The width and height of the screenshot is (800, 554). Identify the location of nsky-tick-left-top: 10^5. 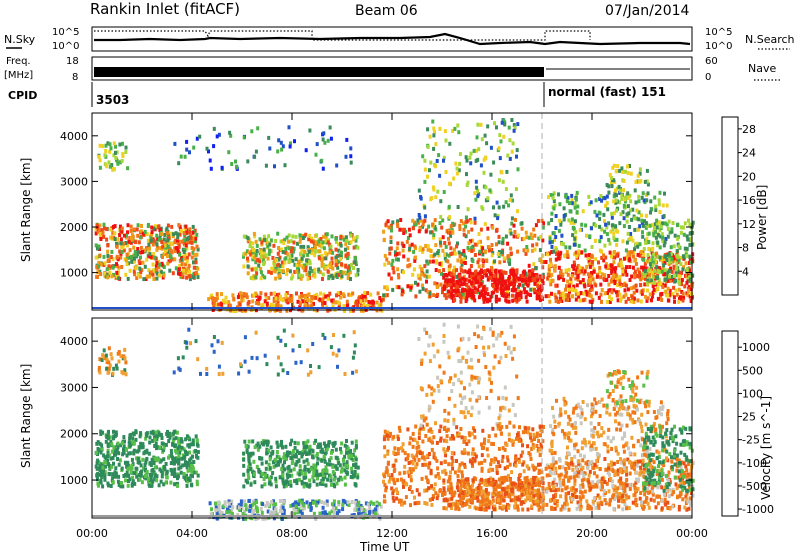
(65, 32).